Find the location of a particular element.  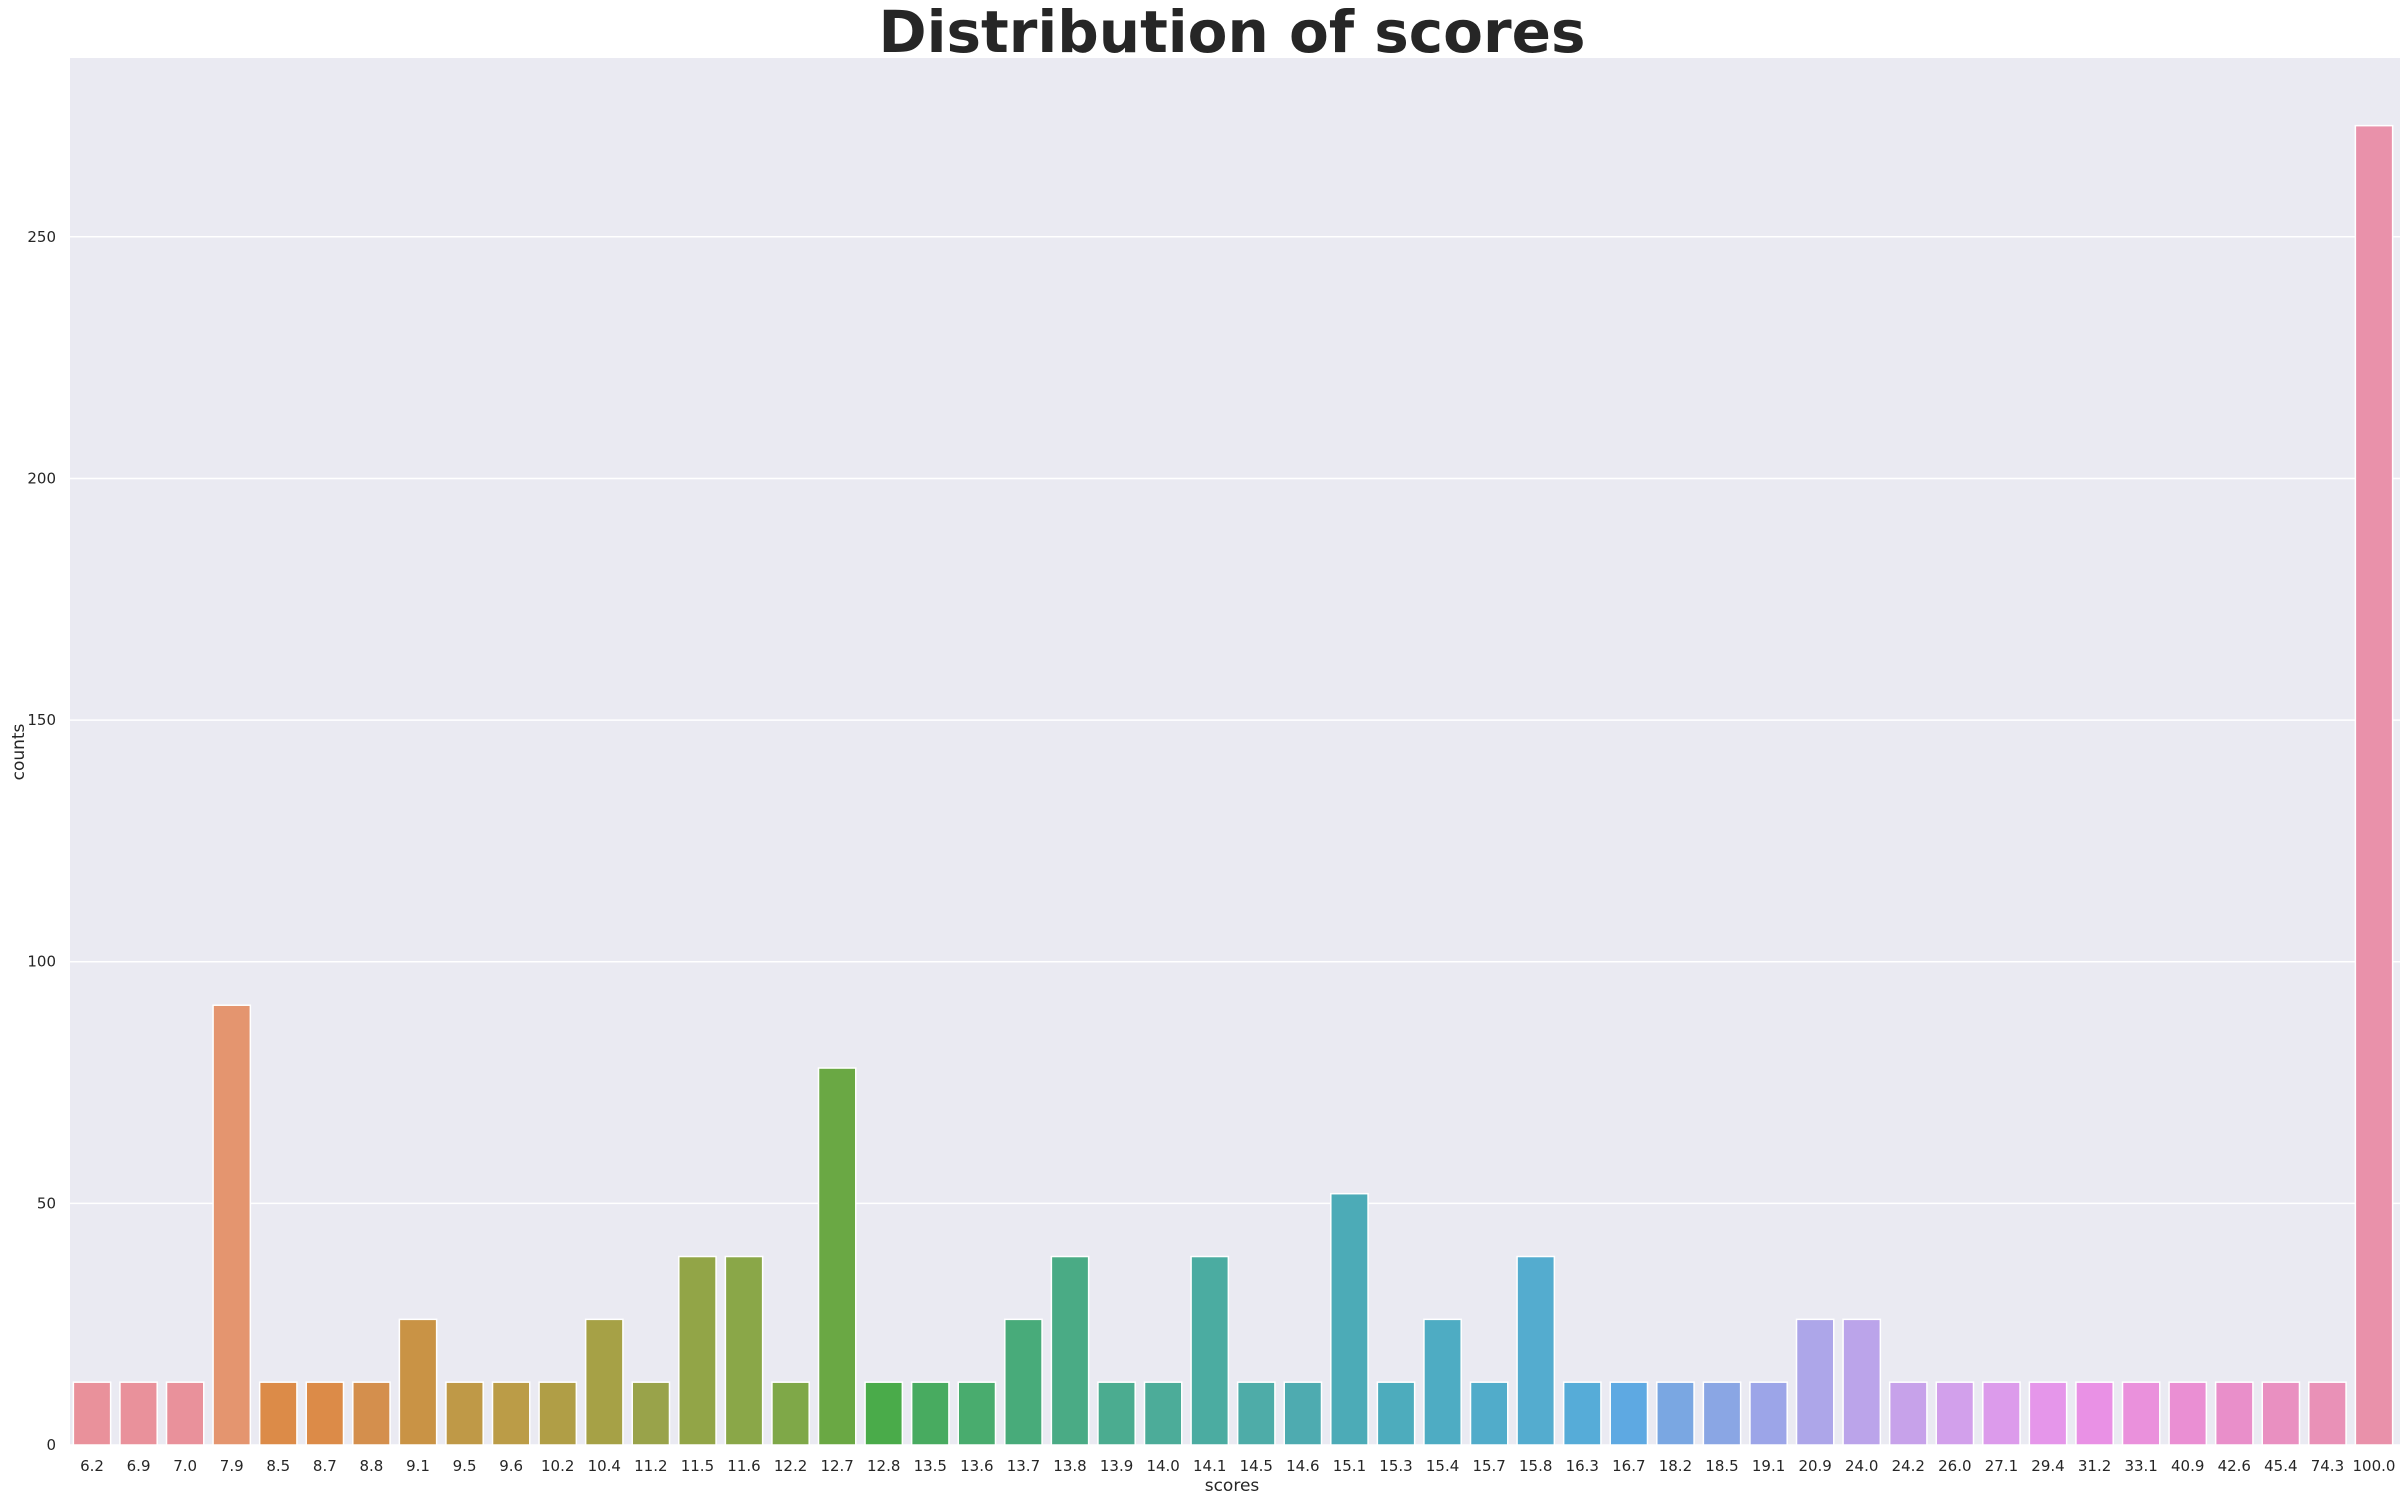

x-tick-label: 18.2 is located at coordinates (1675, 1466).